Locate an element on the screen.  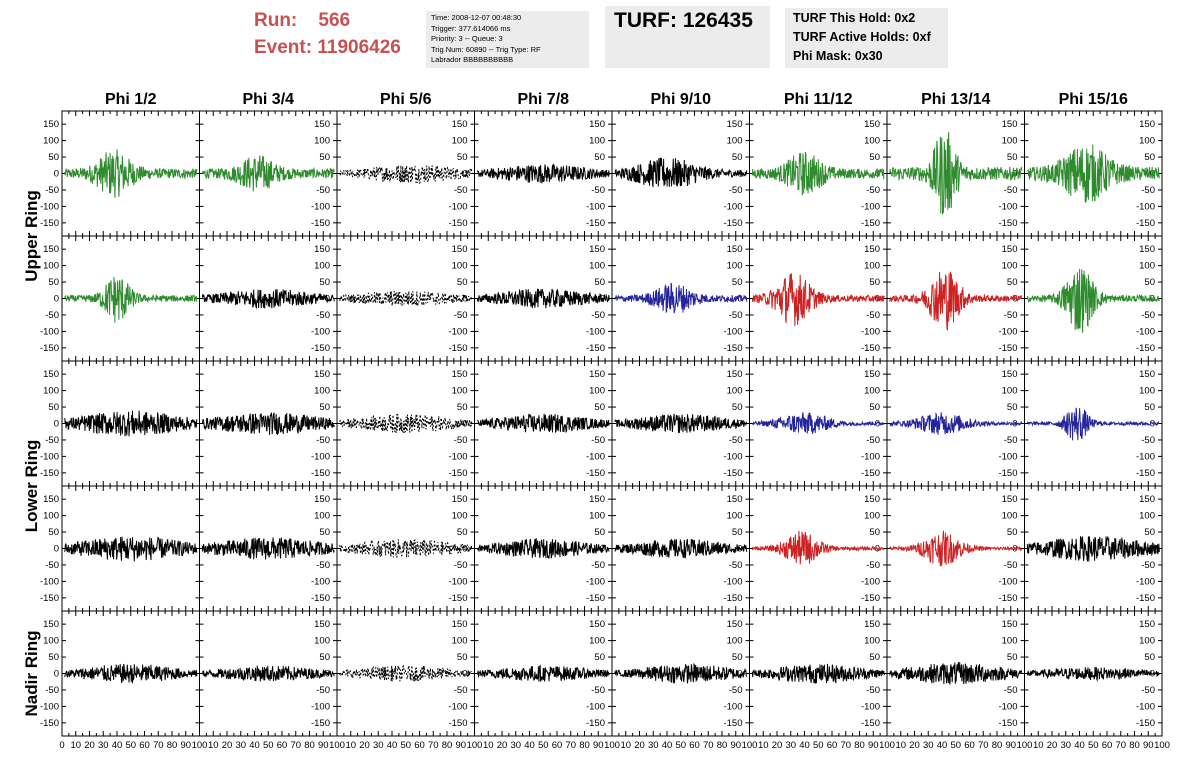
waveform-r2-c6 is located at coordinates (818, 300).